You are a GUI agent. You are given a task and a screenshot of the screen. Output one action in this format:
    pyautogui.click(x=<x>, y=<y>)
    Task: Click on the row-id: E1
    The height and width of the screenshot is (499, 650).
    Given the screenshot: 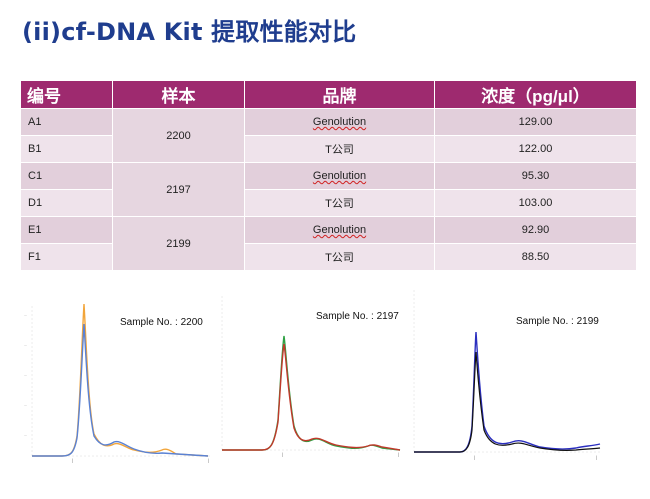 What is the action you would take?
    pyautogui.click(x=66, y=230)
    